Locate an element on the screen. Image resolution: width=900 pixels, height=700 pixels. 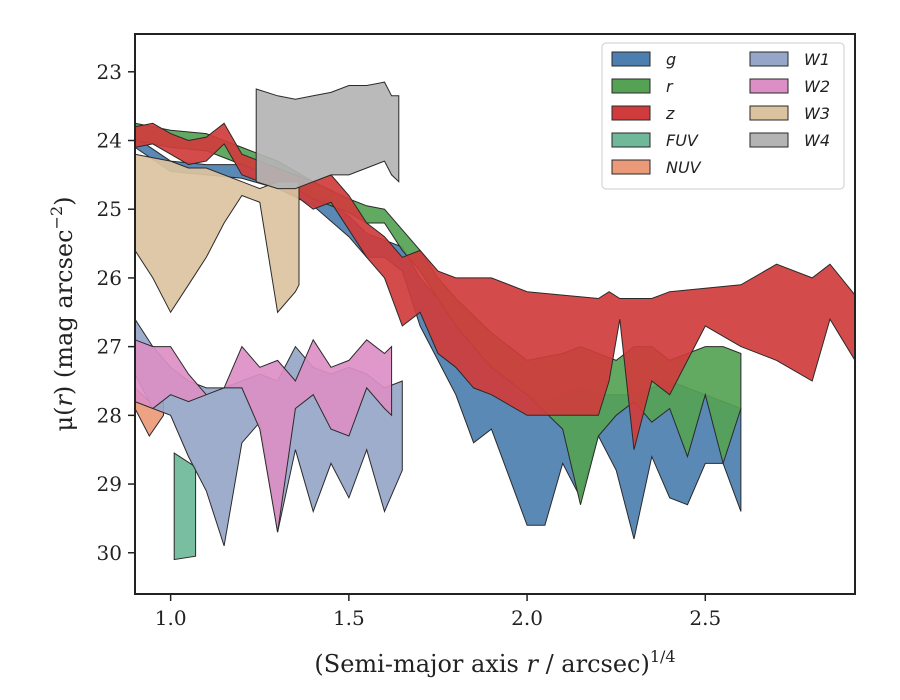
legend-label-w3: W3 is located at coordinates (817, 113).